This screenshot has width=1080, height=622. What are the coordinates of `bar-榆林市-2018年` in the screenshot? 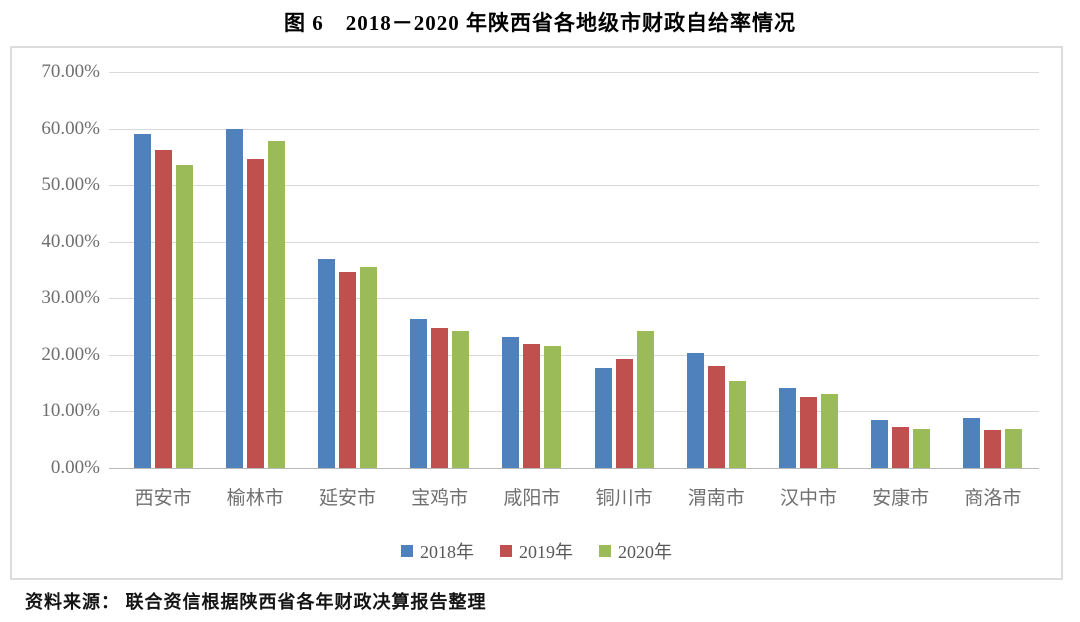 It's located at (234, 298).